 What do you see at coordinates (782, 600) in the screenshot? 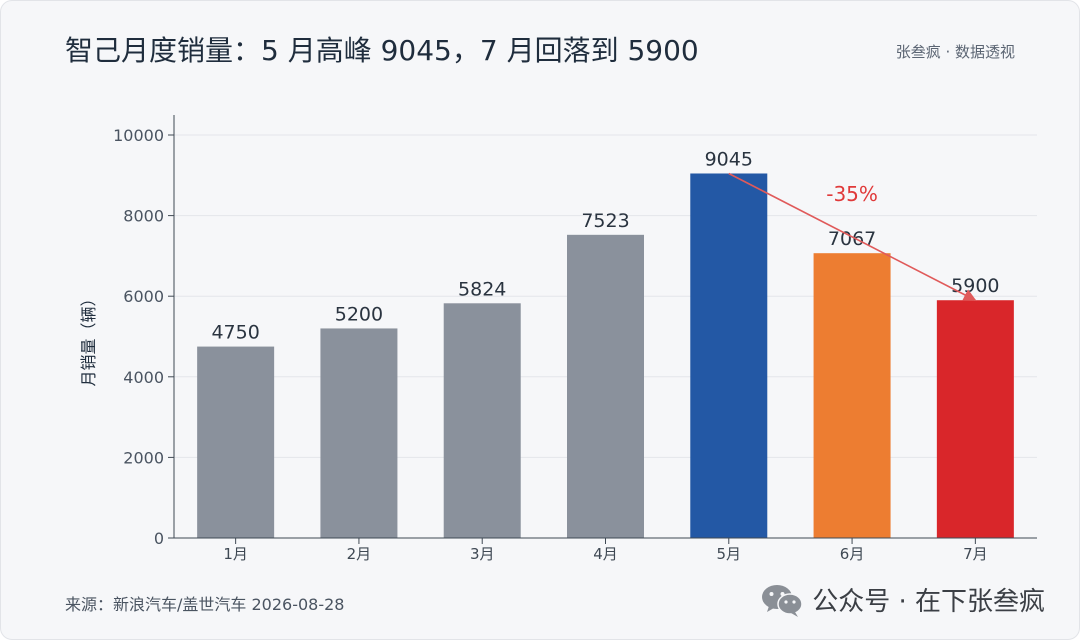
I see `wechat-icon` at bounding box center [782, 600].